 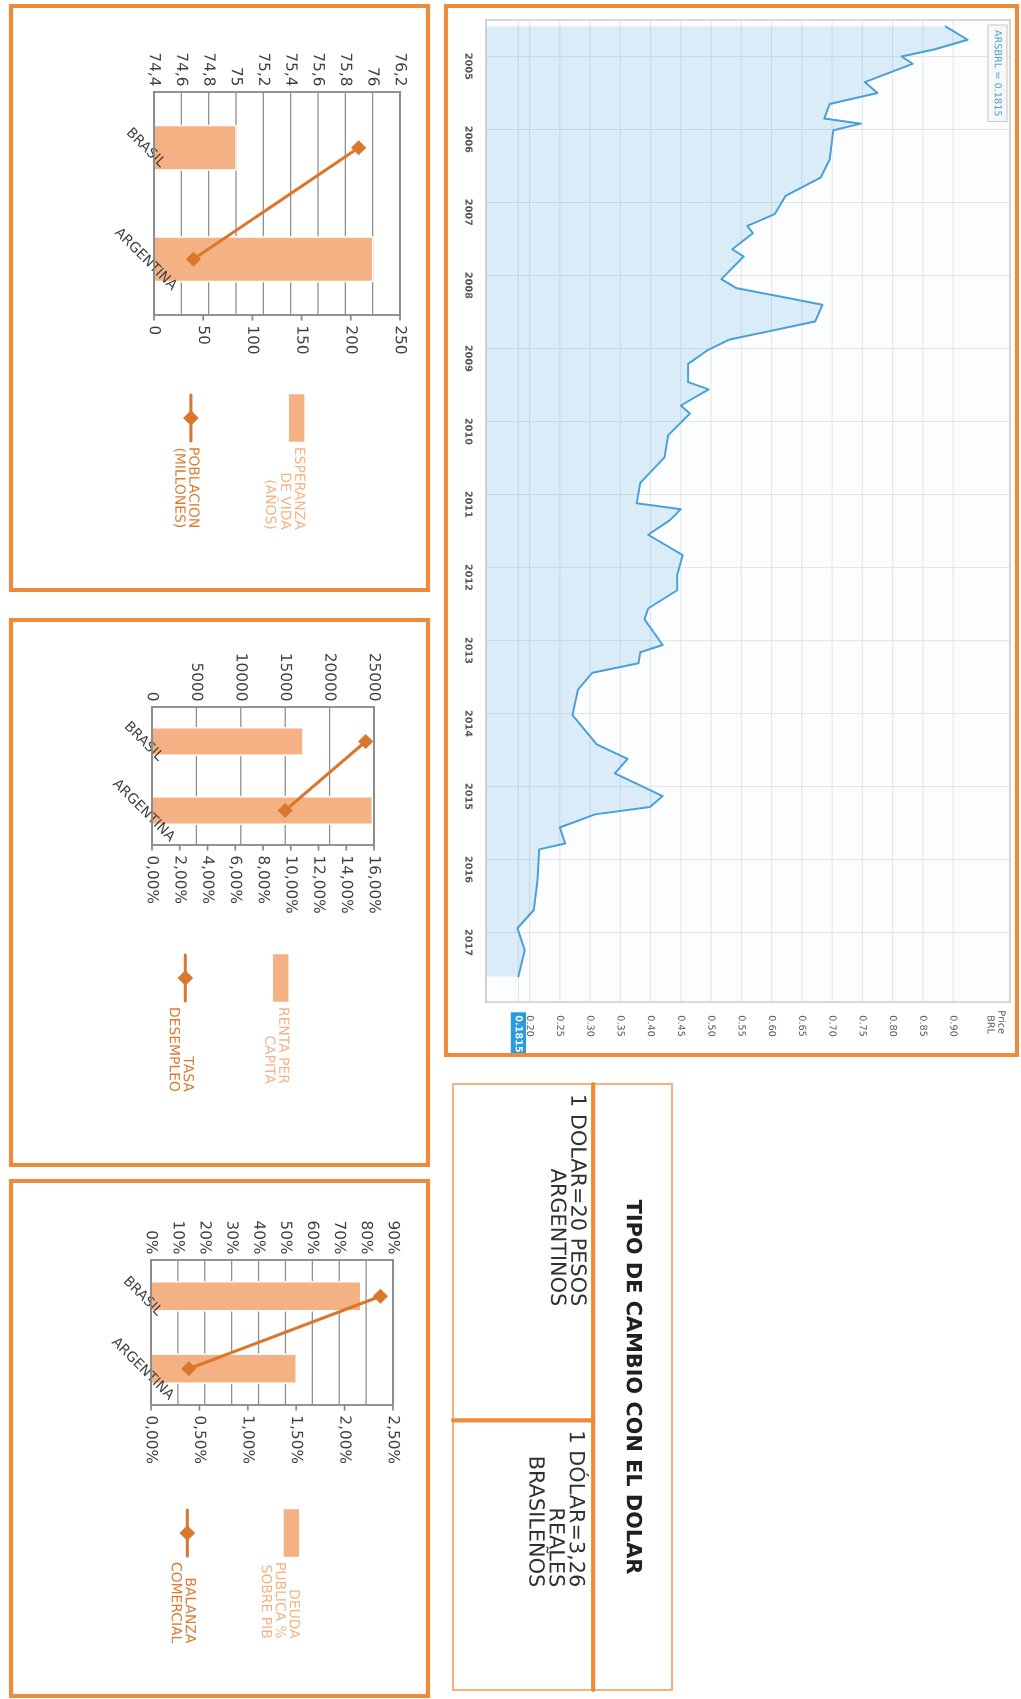 What do you see at coordinates (682, 1025) in the screenshot?
I see `x-tick-label: 0.45` at bounding box center [682, 1025].